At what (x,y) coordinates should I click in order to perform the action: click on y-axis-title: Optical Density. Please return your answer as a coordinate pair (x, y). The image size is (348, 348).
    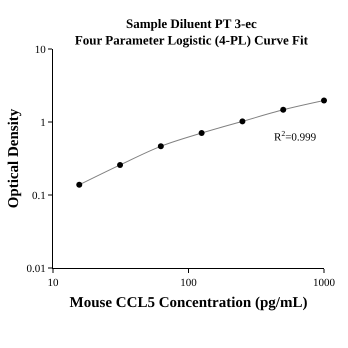
    Looking at the image, I should click on (14, 158).